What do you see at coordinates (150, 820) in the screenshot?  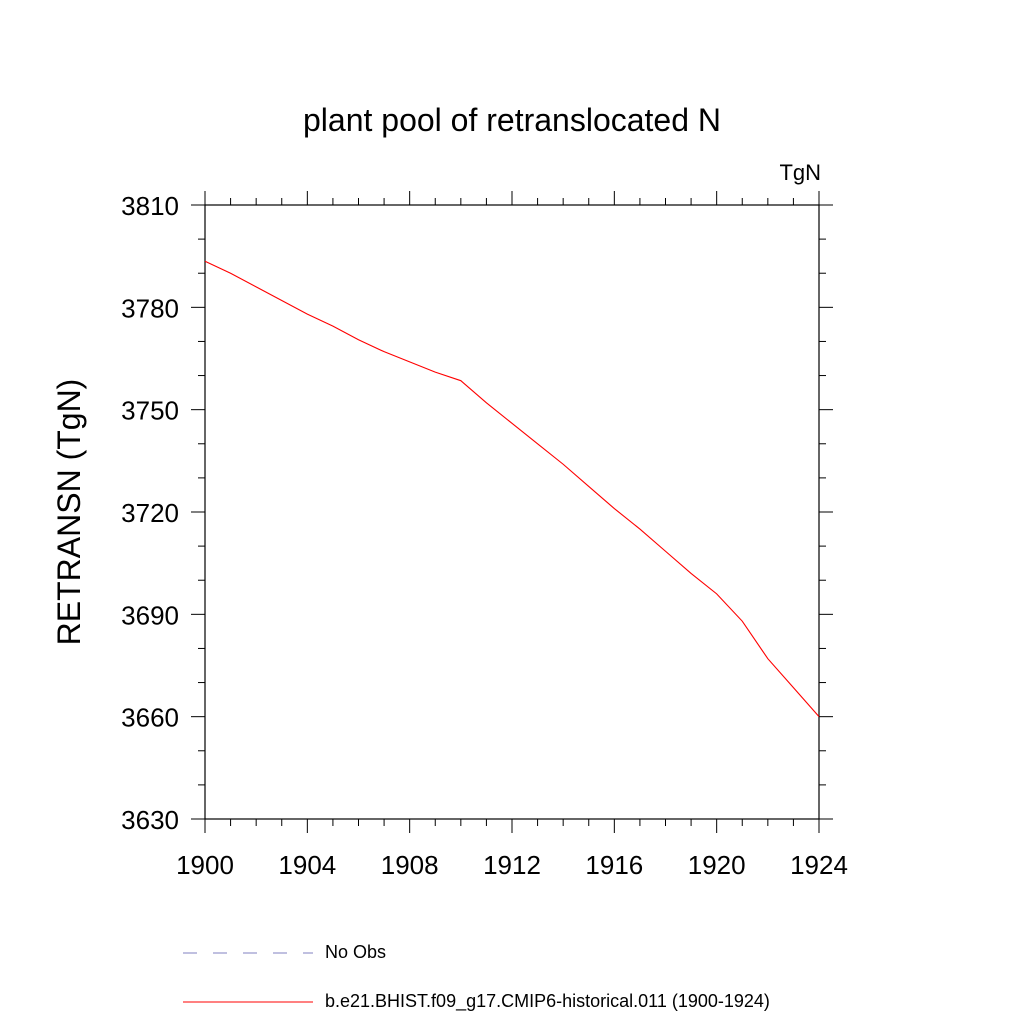 I see `y-tick-label: 3630` at bounding box center [150, 820].